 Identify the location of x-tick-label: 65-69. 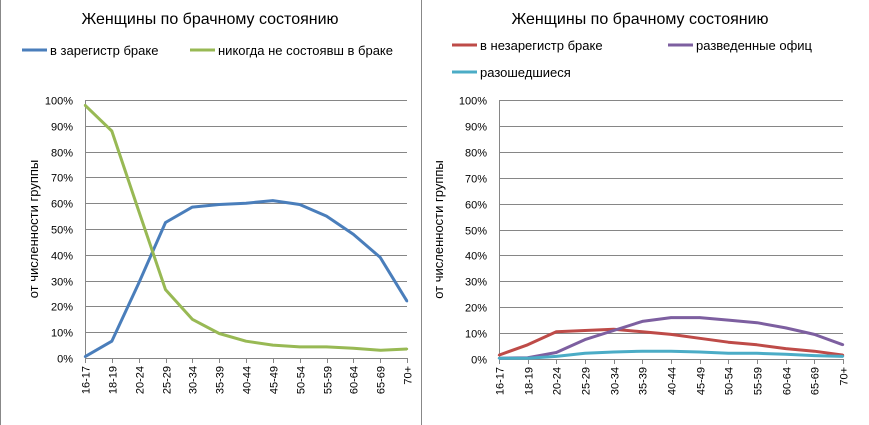
(382, 380).